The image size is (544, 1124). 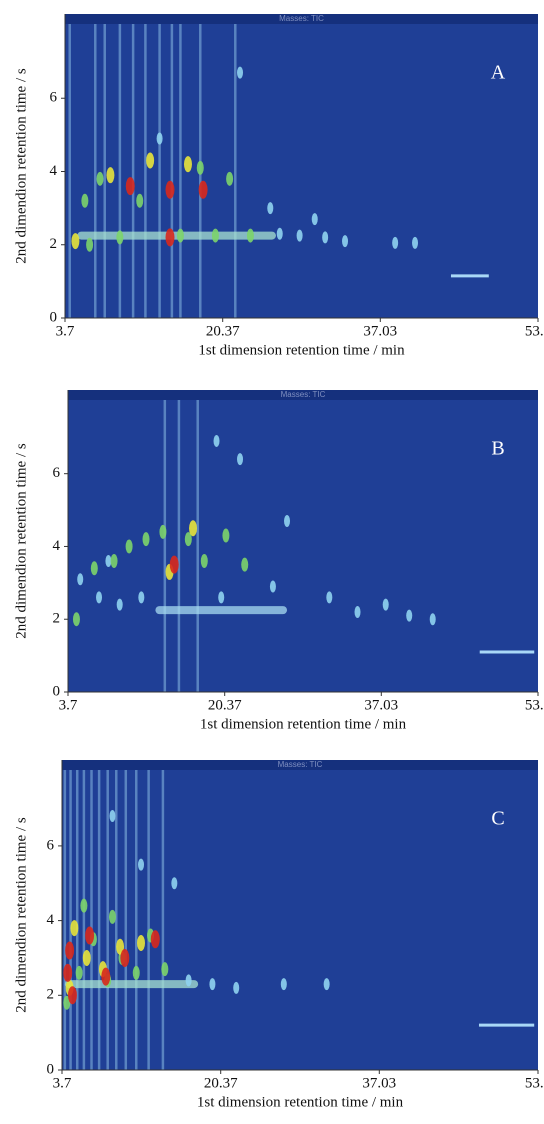 I want to click on panel-label: C, so click(x=497, y=819).